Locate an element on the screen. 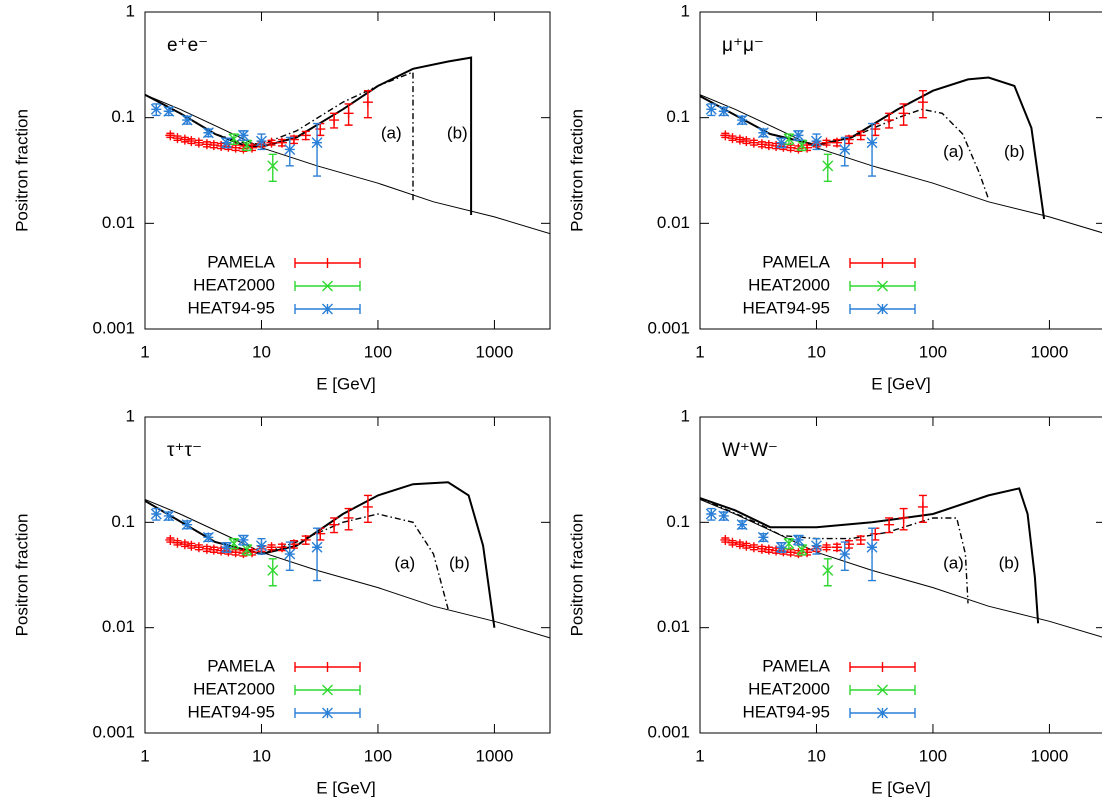 The image size is (1102, 806). legend-label: HEAT94-95 is located at coordinates (231, 711).